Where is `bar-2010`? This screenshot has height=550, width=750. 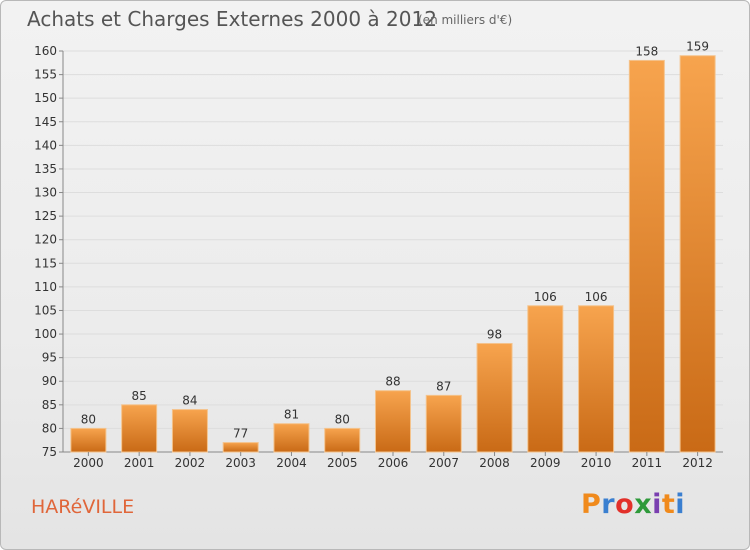
bar-2010 is located at coordinates (596, 379).